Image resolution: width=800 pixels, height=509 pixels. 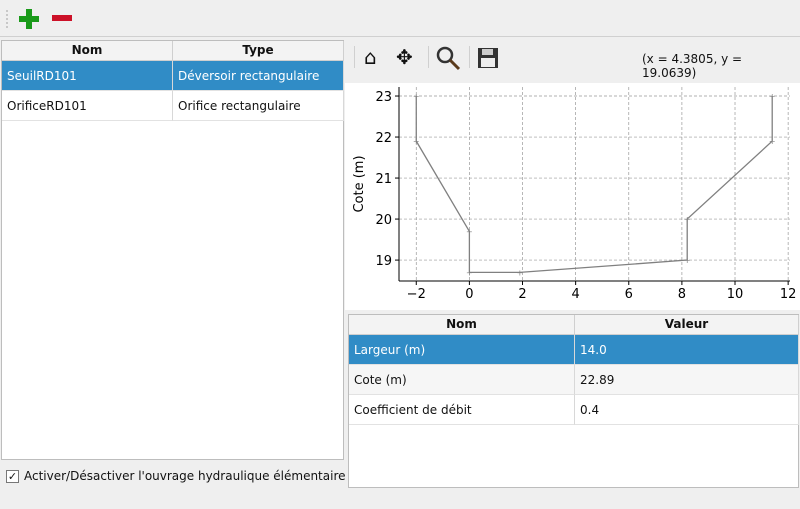 What do you see at coordinates (383, 179) in the screenshot?
I see `y-tick-label: 21` at bounding box center [383, 179].